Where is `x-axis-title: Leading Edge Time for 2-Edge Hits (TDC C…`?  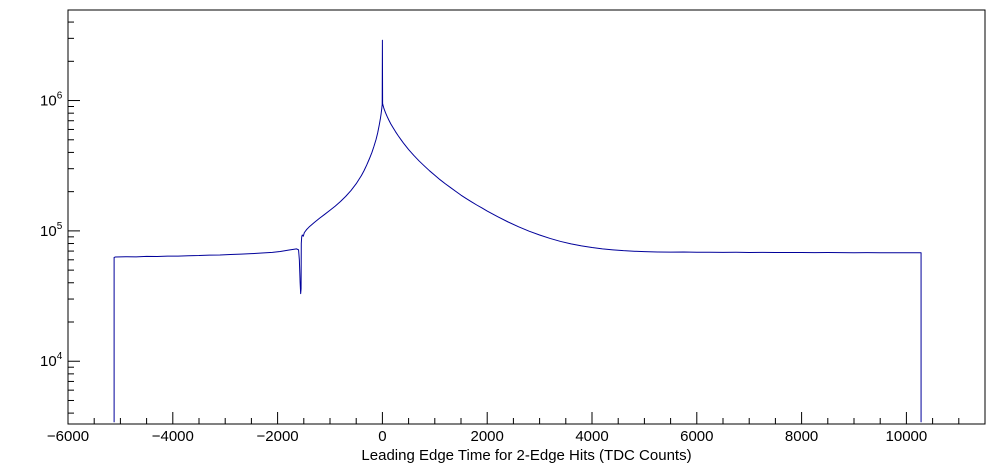 x-axis-title: Leading Edge Time for 2-Edge Hits (TDC C… is located at coordinates (526, 455).